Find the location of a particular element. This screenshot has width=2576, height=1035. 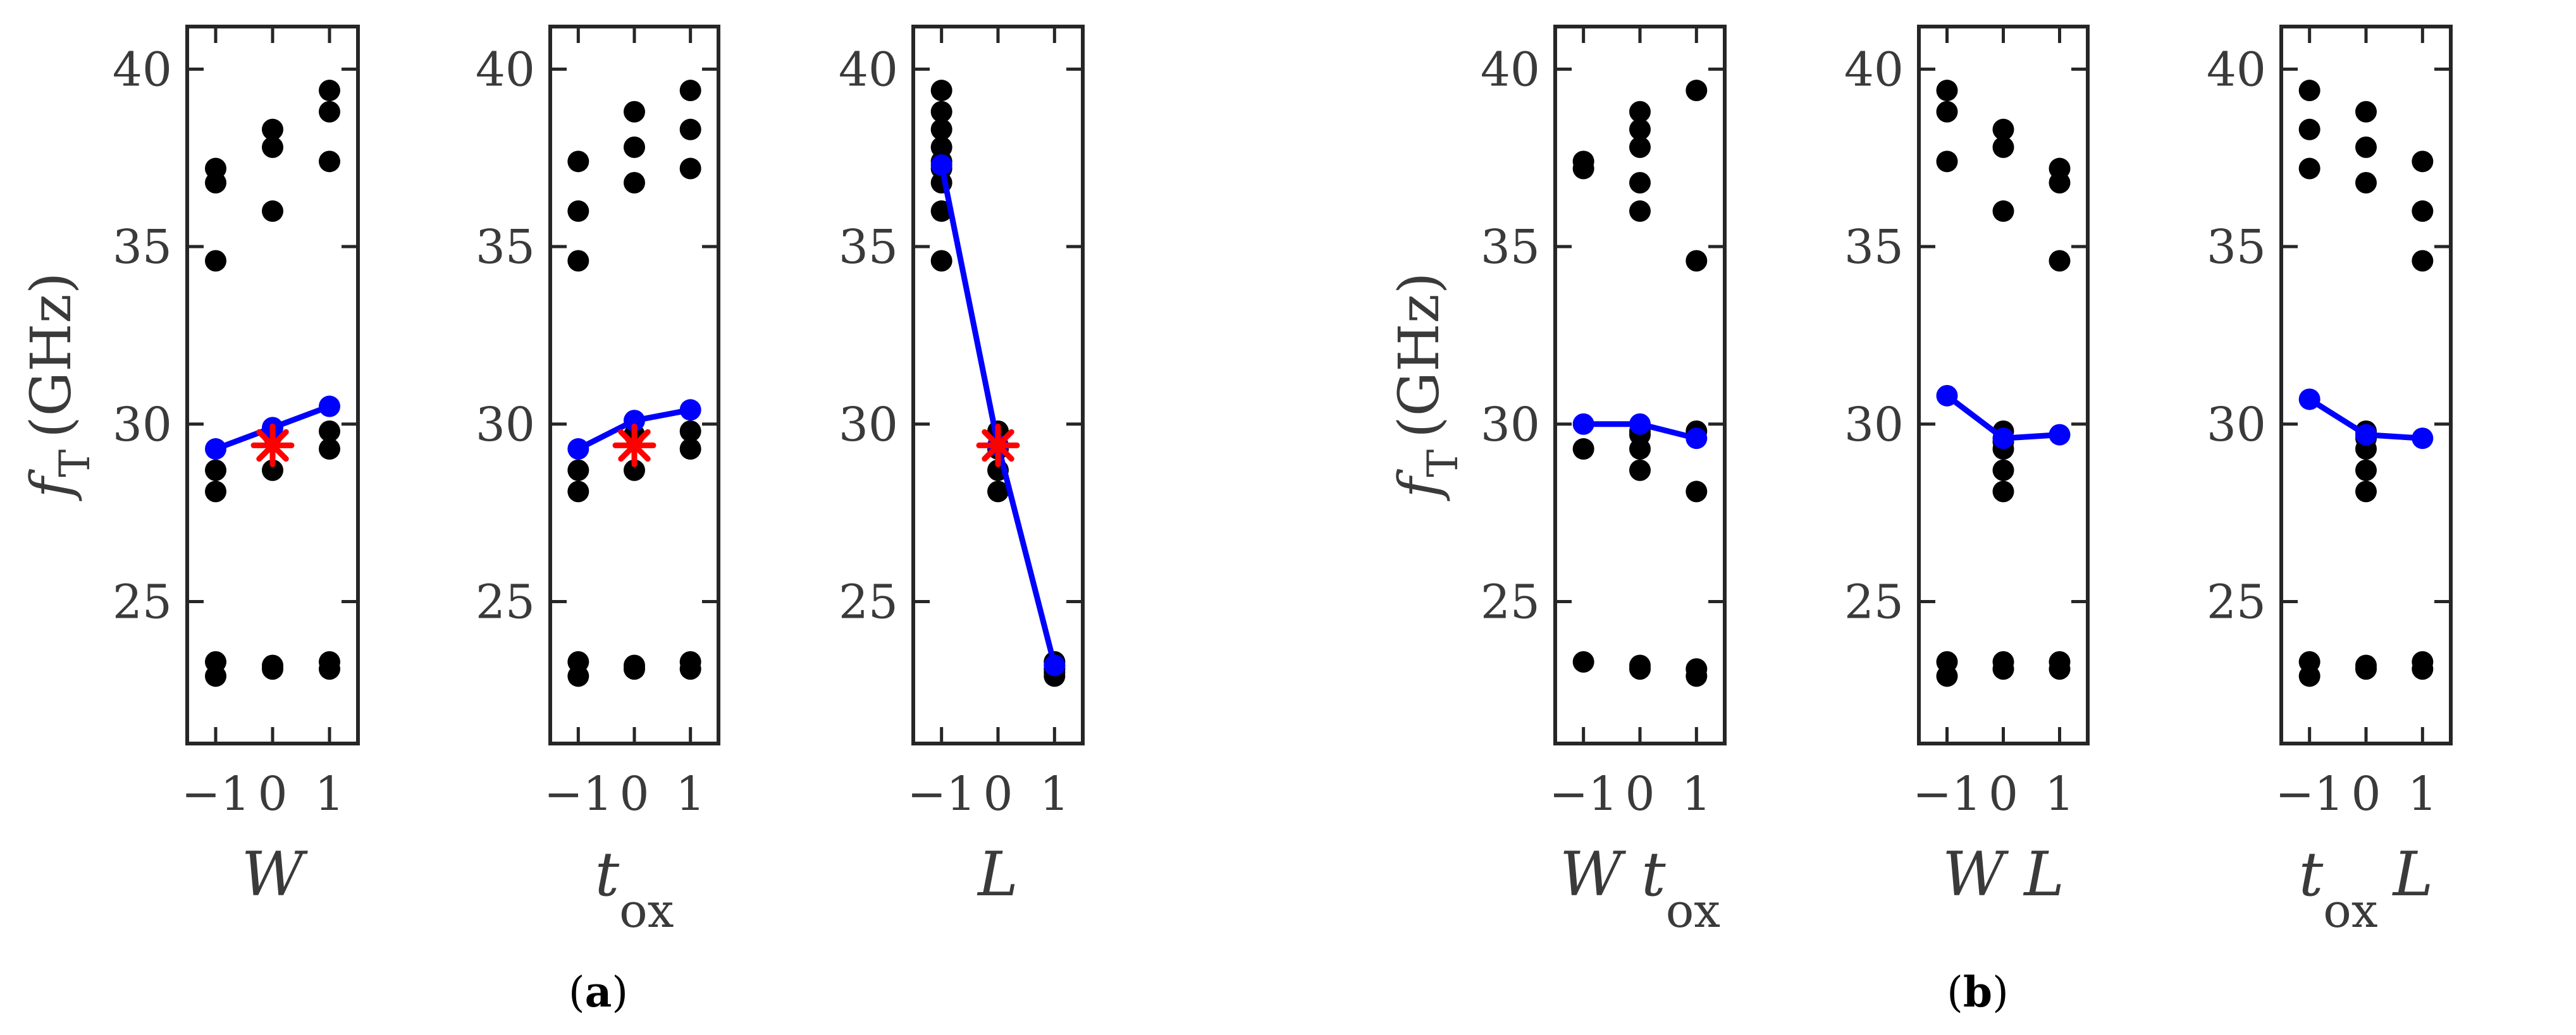

chart-panel-4: 25 30 35 40 −1 0 1 W tox fT(GHz) is located at coordinates (1557, 481).